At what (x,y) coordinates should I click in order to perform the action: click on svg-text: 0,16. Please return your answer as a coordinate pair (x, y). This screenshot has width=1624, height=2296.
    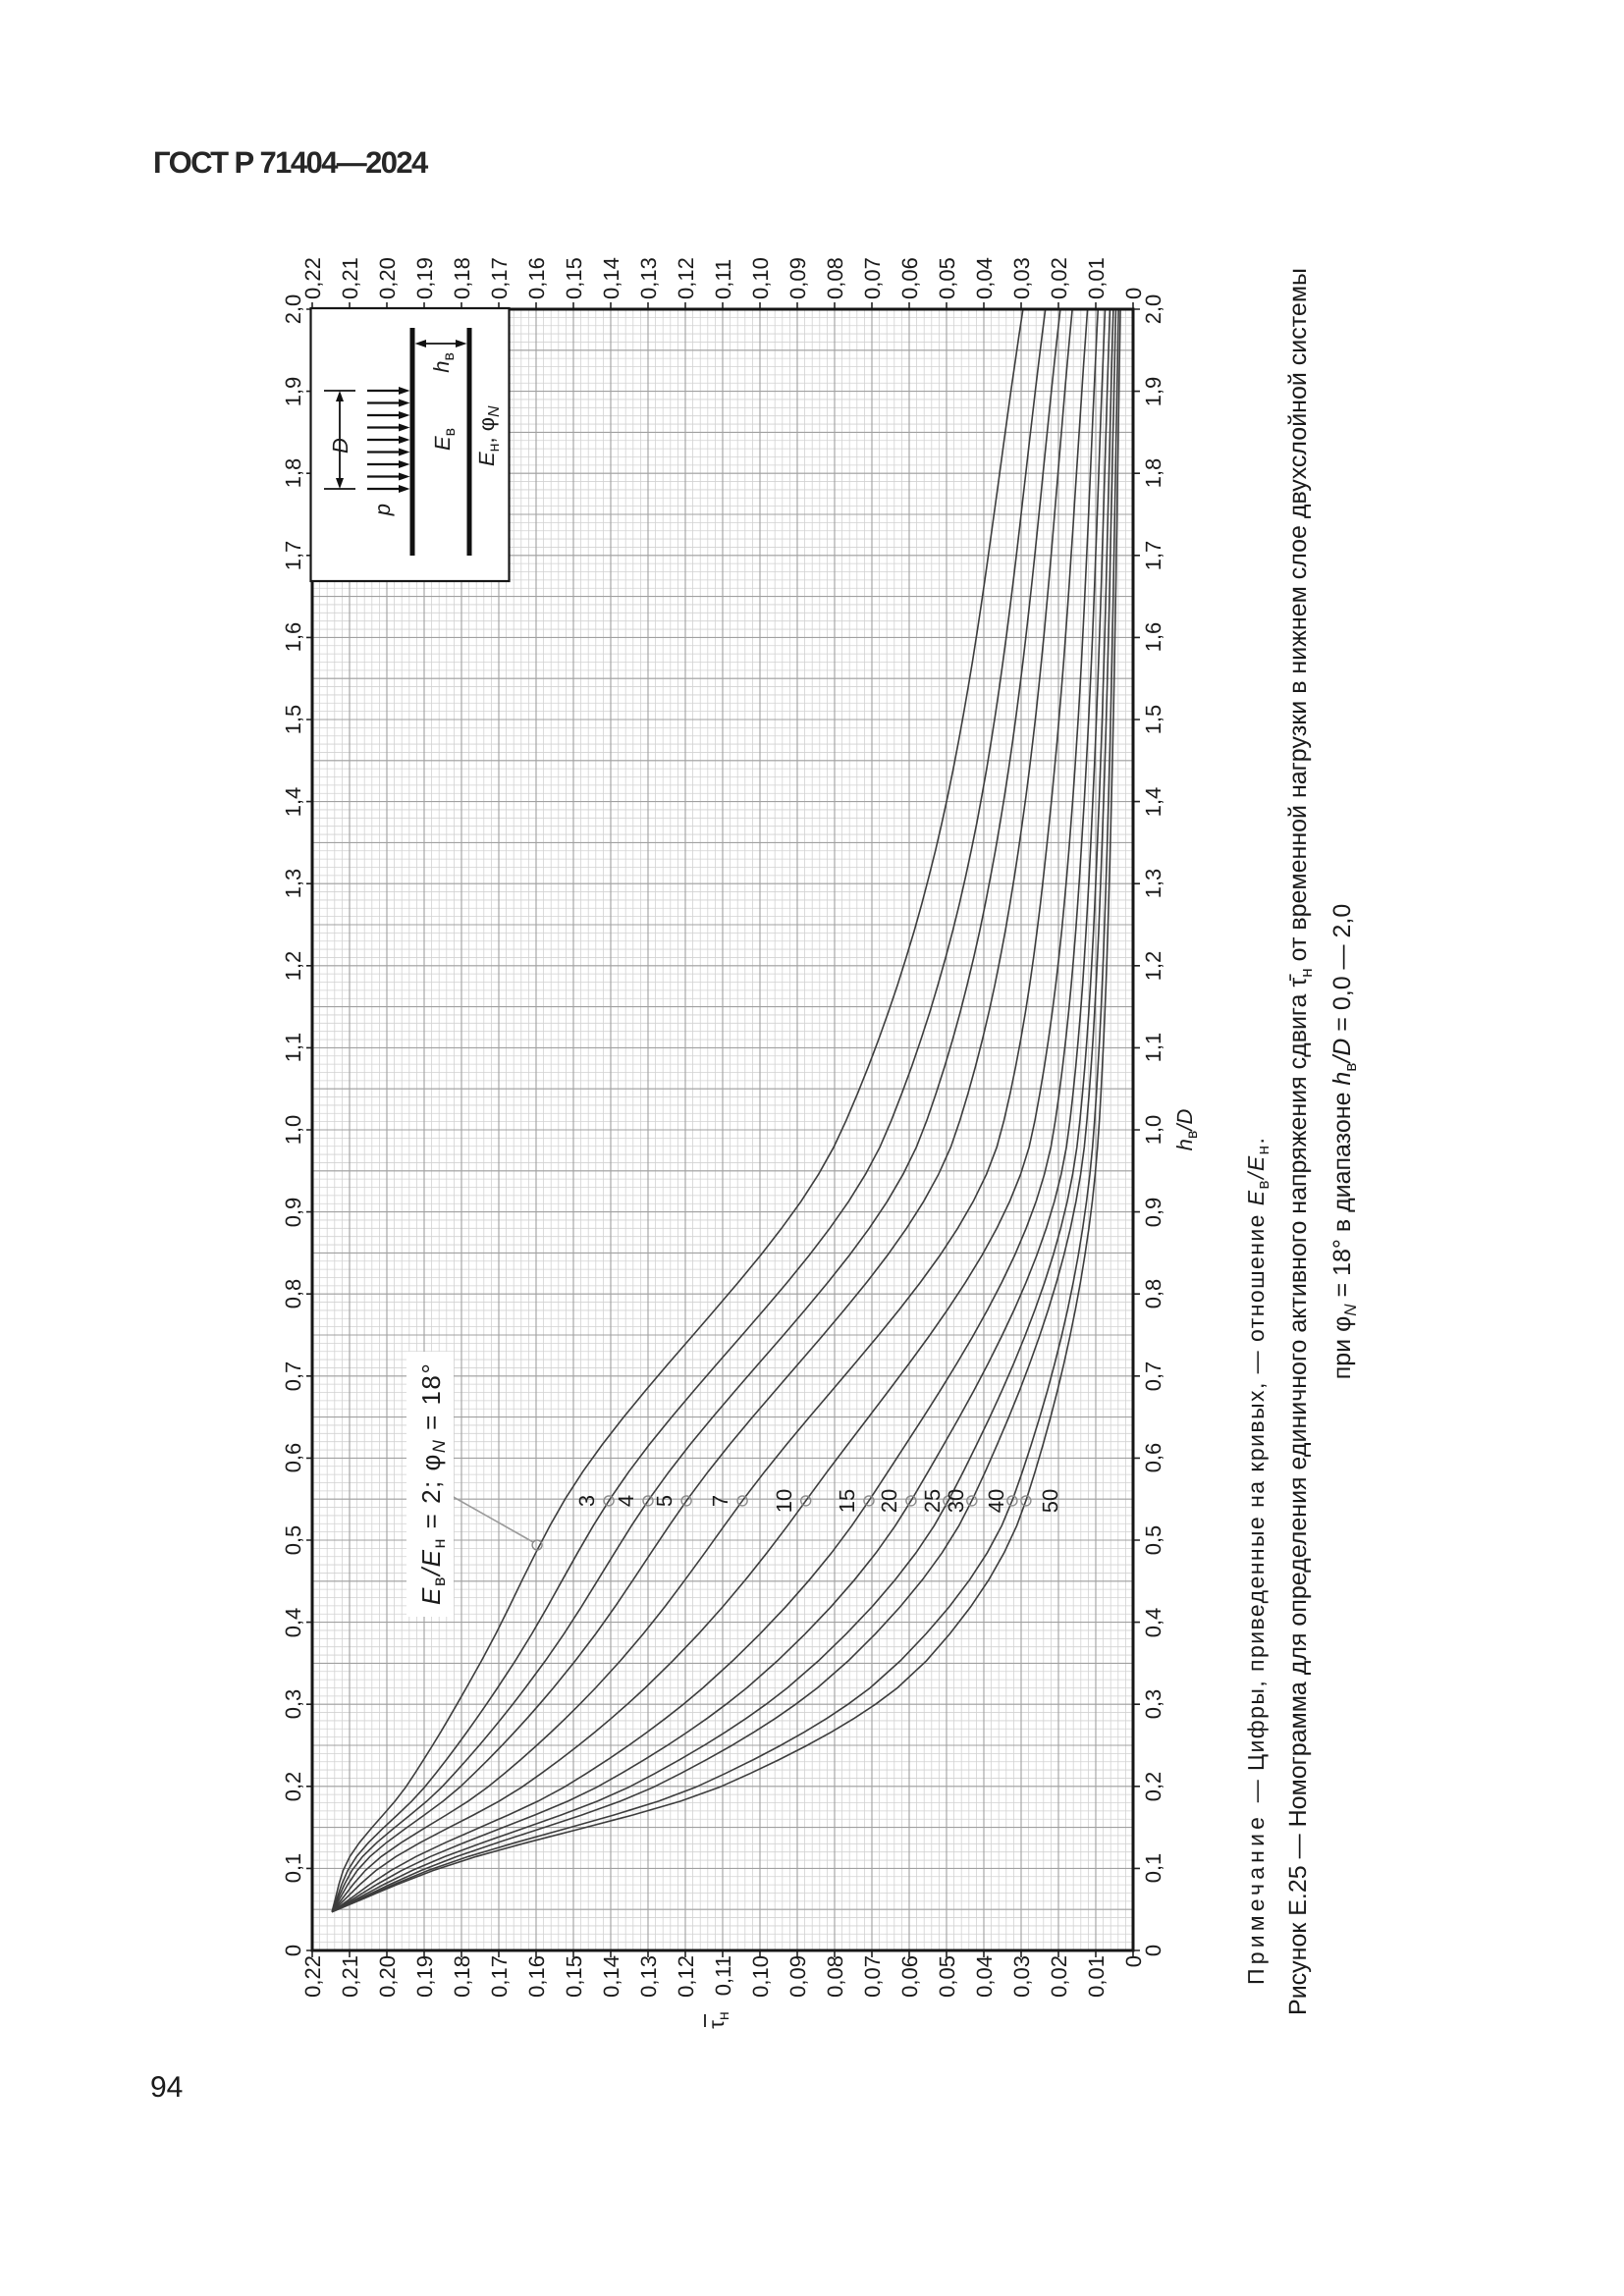
    Looking at the image, I should click on (536, 278).